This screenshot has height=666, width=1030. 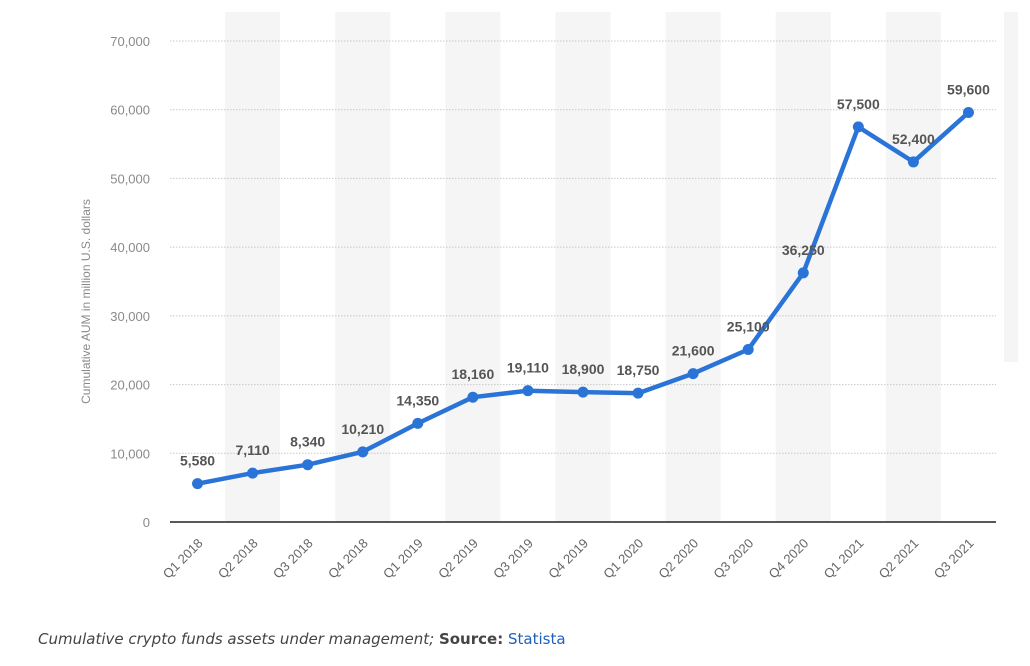 I want to click on data-label: 21,600, so click(x=693, y=351).